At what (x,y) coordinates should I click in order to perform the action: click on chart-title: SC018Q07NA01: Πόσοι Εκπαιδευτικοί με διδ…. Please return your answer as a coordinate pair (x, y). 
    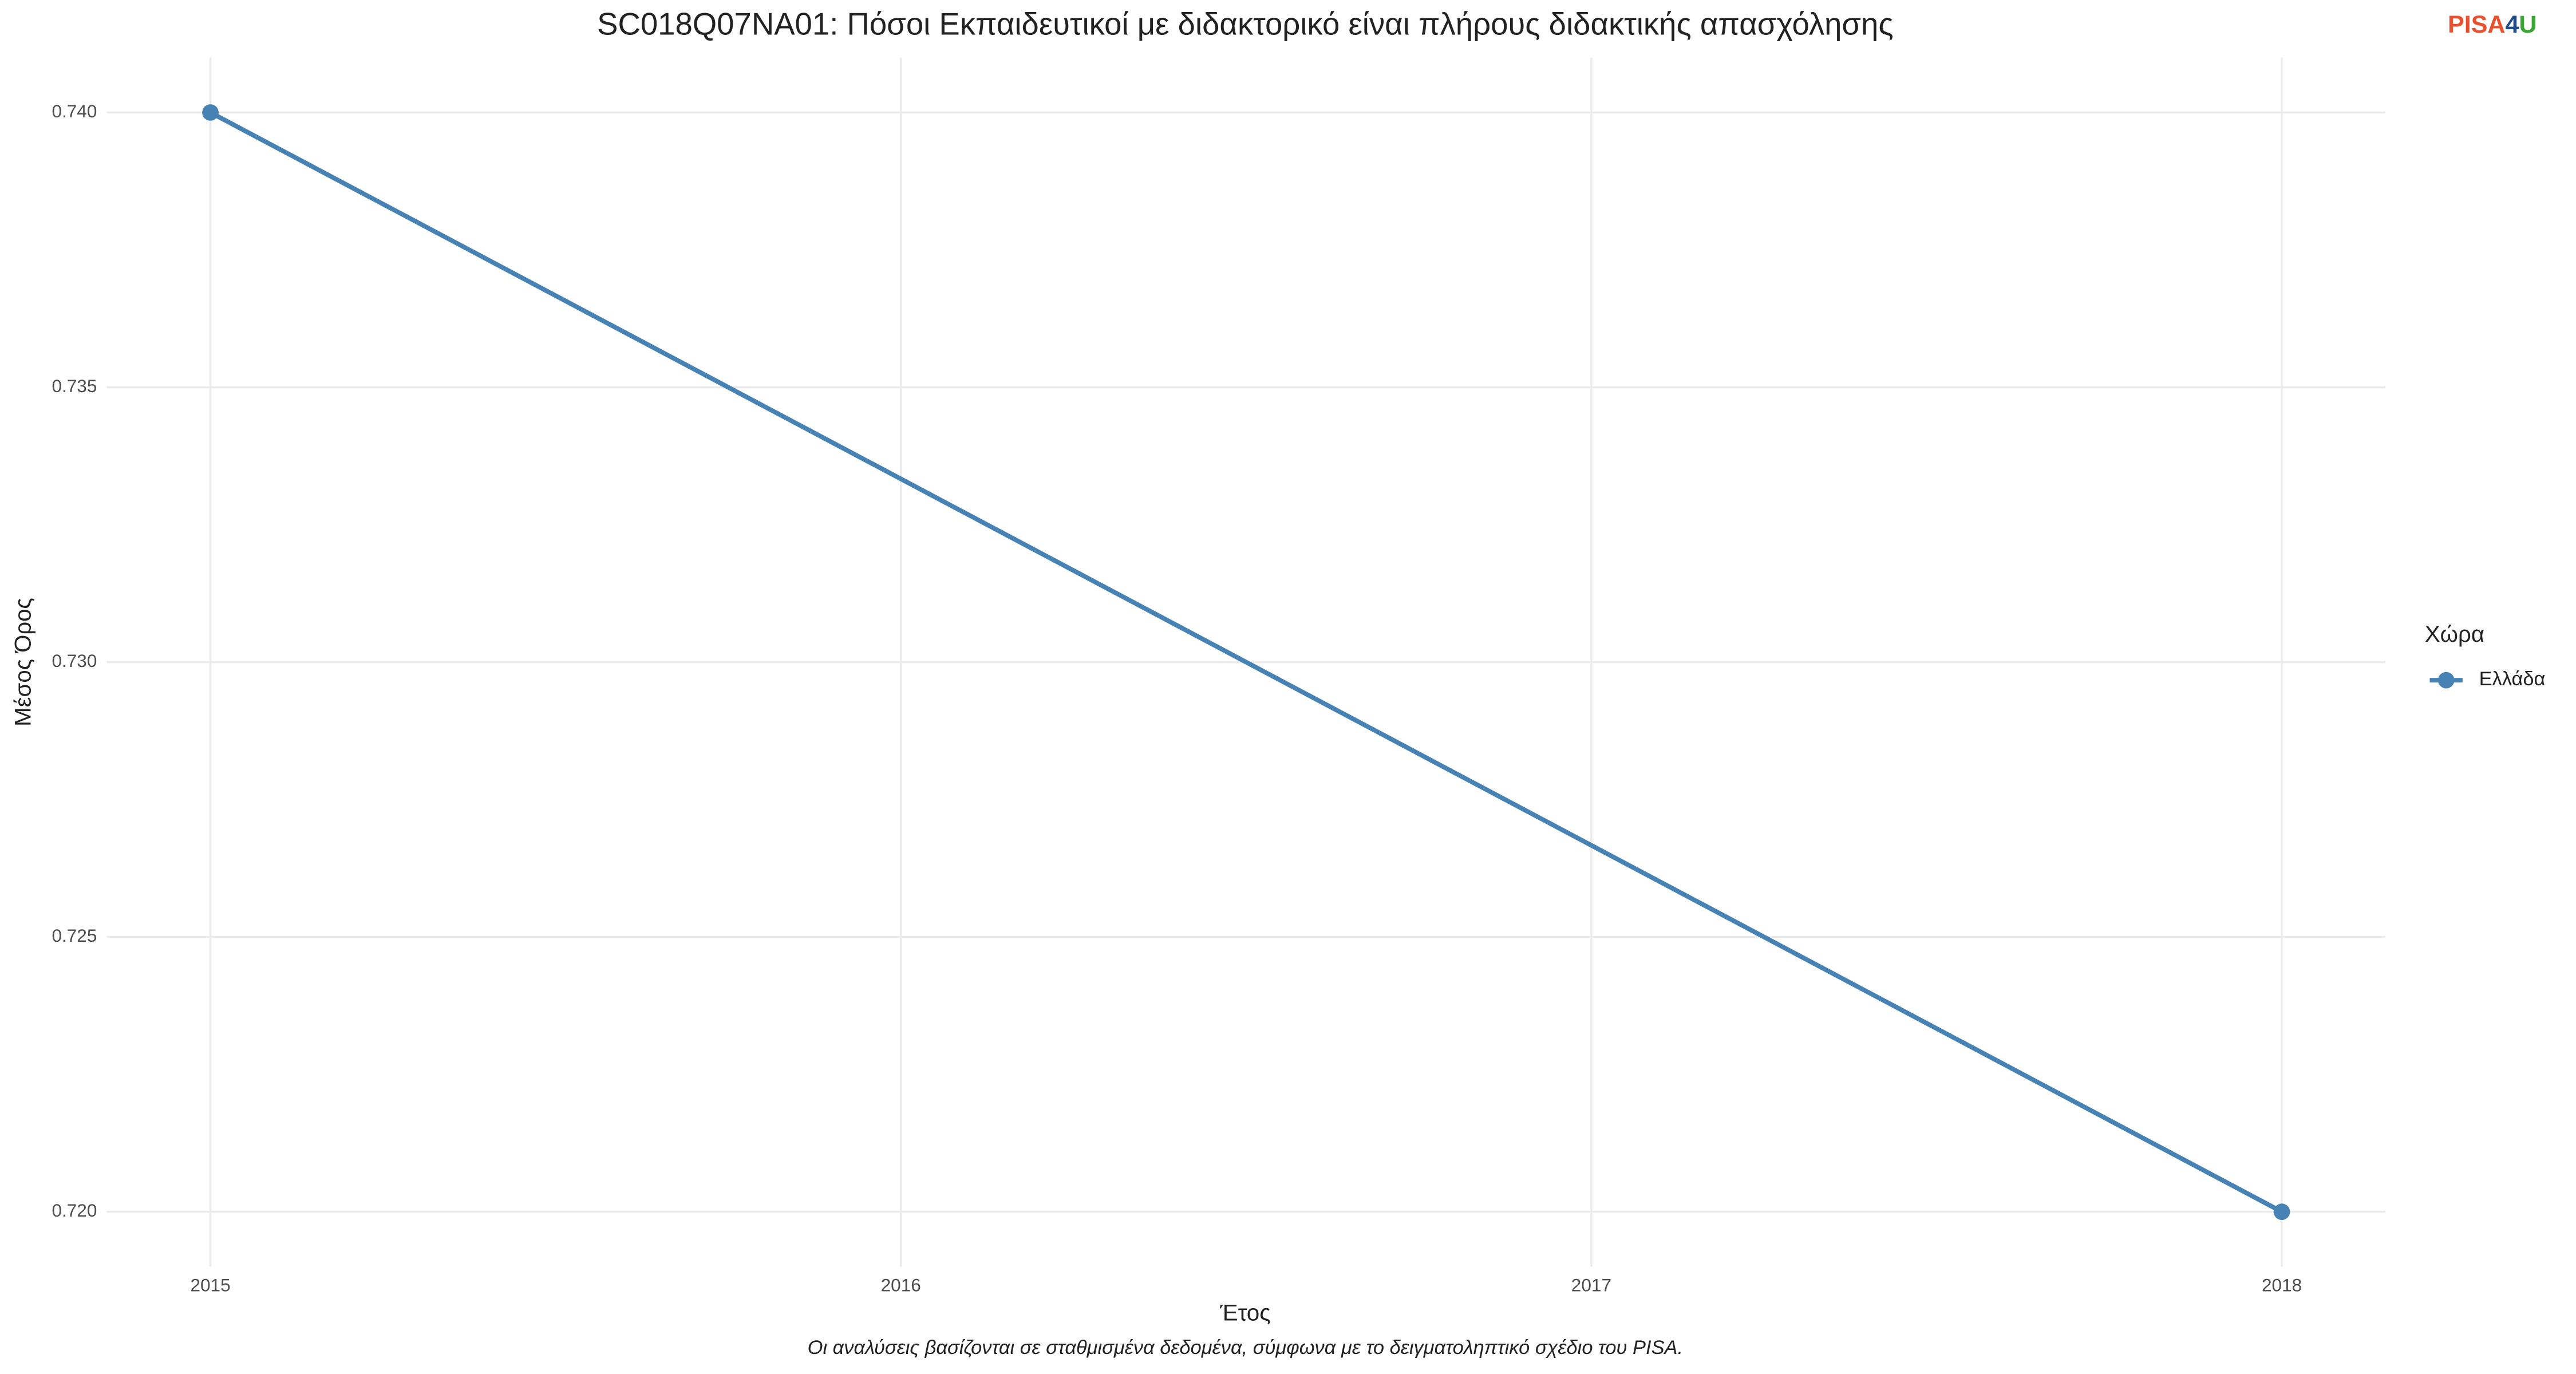
    Looking at the image, I should click on (1245, 24).